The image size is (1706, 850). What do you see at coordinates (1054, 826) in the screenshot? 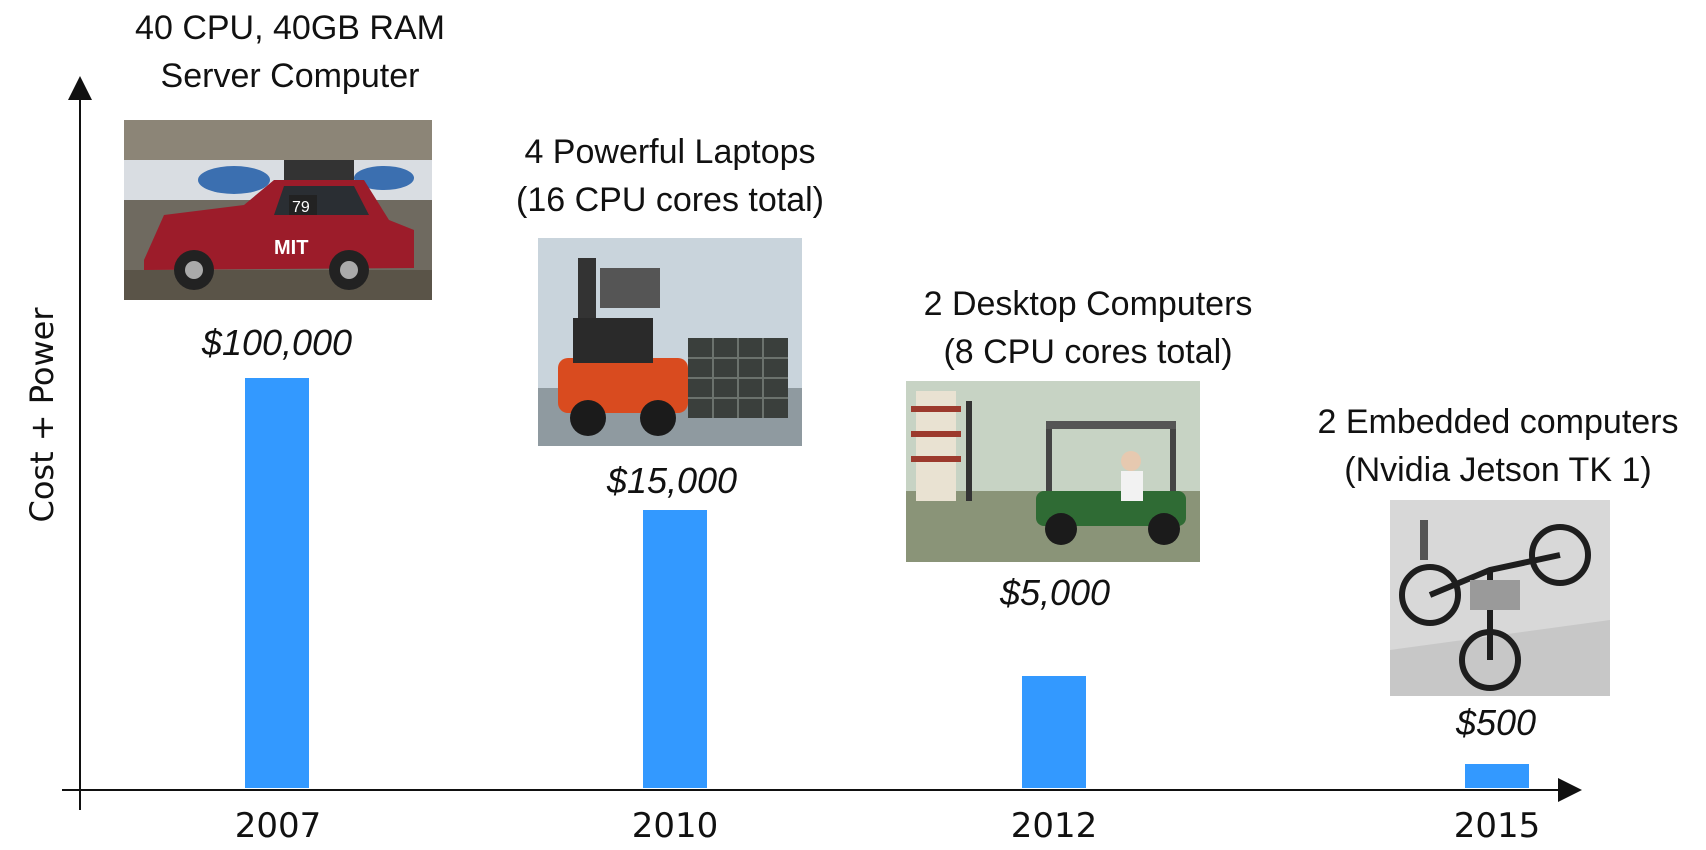
I see `x-tick-2012: 2012` at bounding box center [1054, 826].